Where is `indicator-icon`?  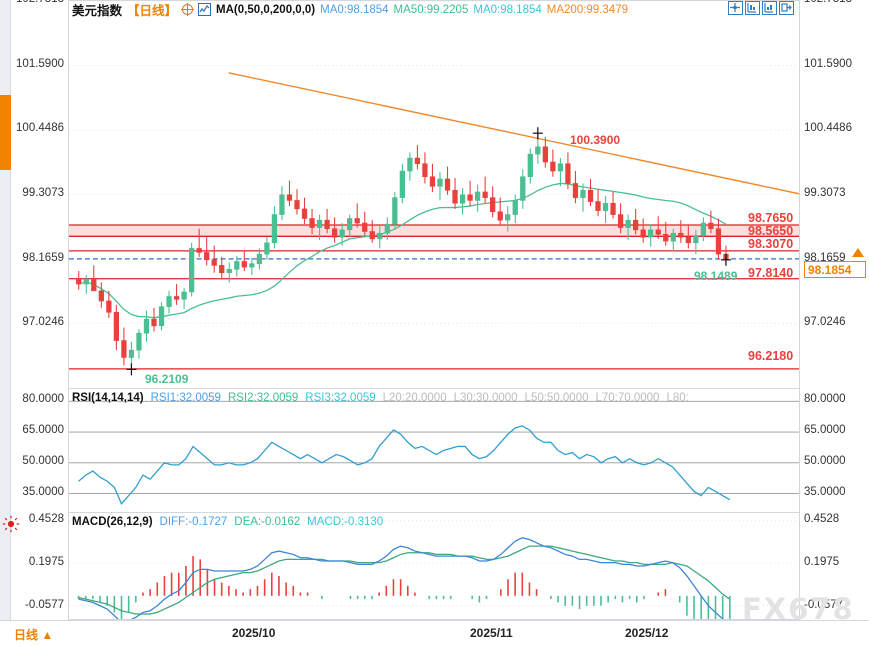
indicator-icon is located at coordinates (205, 9).